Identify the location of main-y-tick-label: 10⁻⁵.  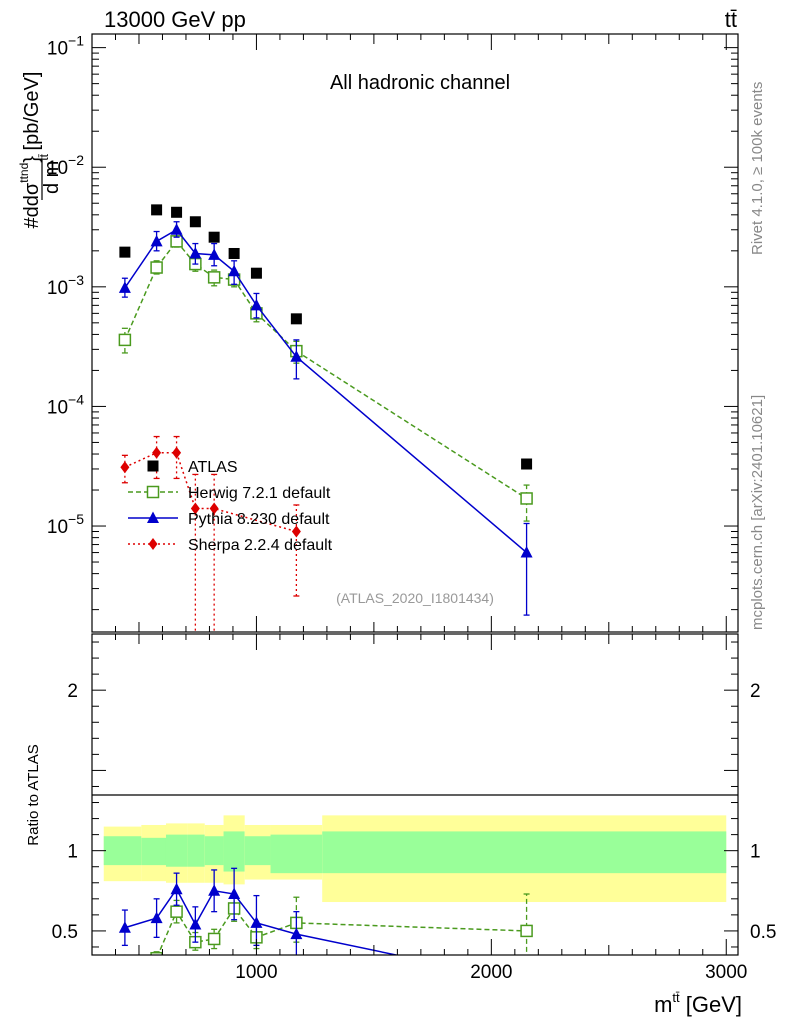
(65, 524).